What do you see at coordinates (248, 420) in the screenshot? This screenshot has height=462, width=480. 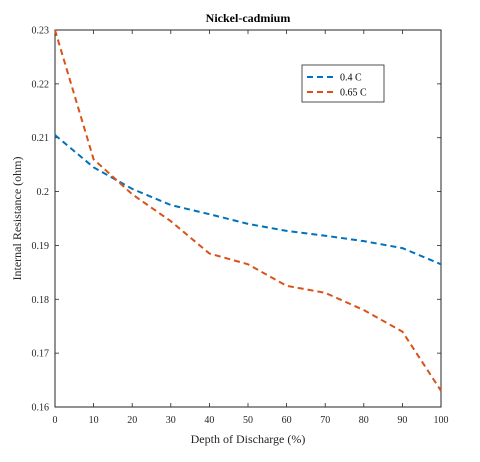 I see `x-tick-label: 50` at bounding box center [248, 420].